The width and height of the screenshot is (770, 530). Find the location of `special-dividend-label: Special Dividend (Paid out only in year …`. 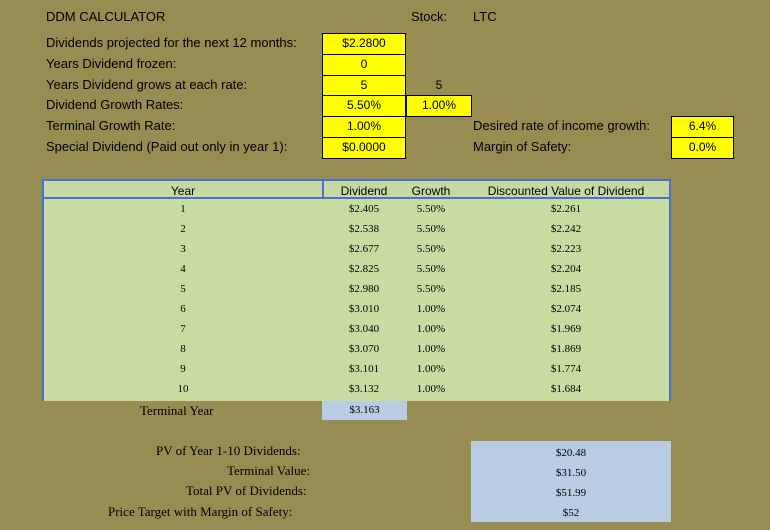

special-dividend-label: Special Dividend (Paid out only in year … is located at coordinates (167, 146).